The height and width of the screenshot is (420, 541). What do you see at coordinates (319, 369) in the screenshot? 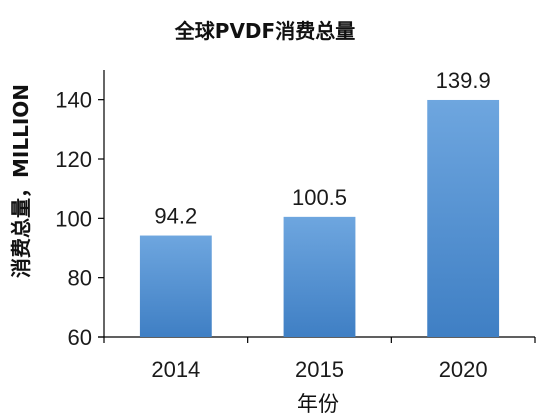
I see `x-tick-label-2015: 2015` at bounding box center [319, 369].